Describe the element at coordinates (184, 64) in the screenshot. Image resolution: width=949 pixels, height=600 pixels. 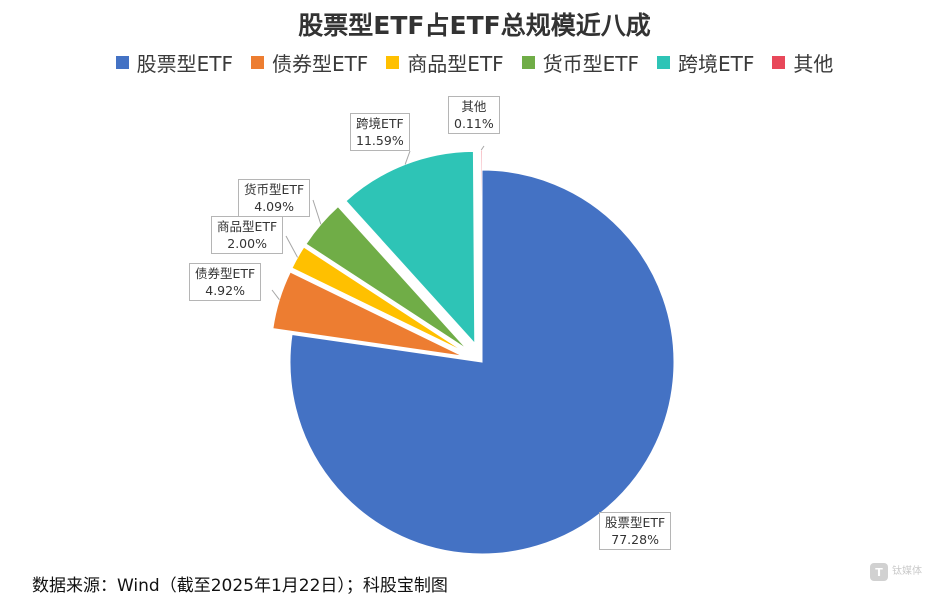
I see `legend-label-stock: 股票型ETF` at that location.